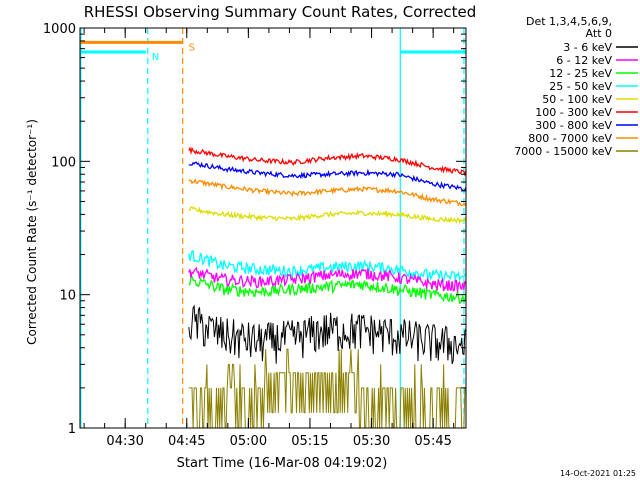 This screenshot has width=640, height=480. I want to click on series-line-12to25kev, so click(327, 290).